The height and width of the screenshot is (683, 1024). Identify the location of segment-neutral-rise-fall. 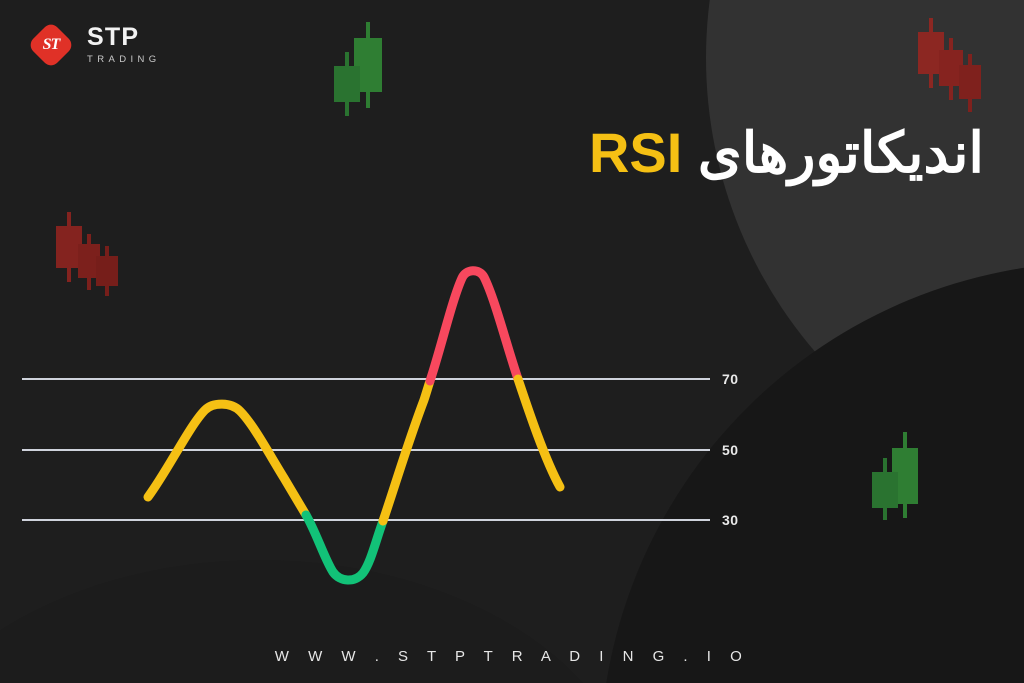
(227, 459).